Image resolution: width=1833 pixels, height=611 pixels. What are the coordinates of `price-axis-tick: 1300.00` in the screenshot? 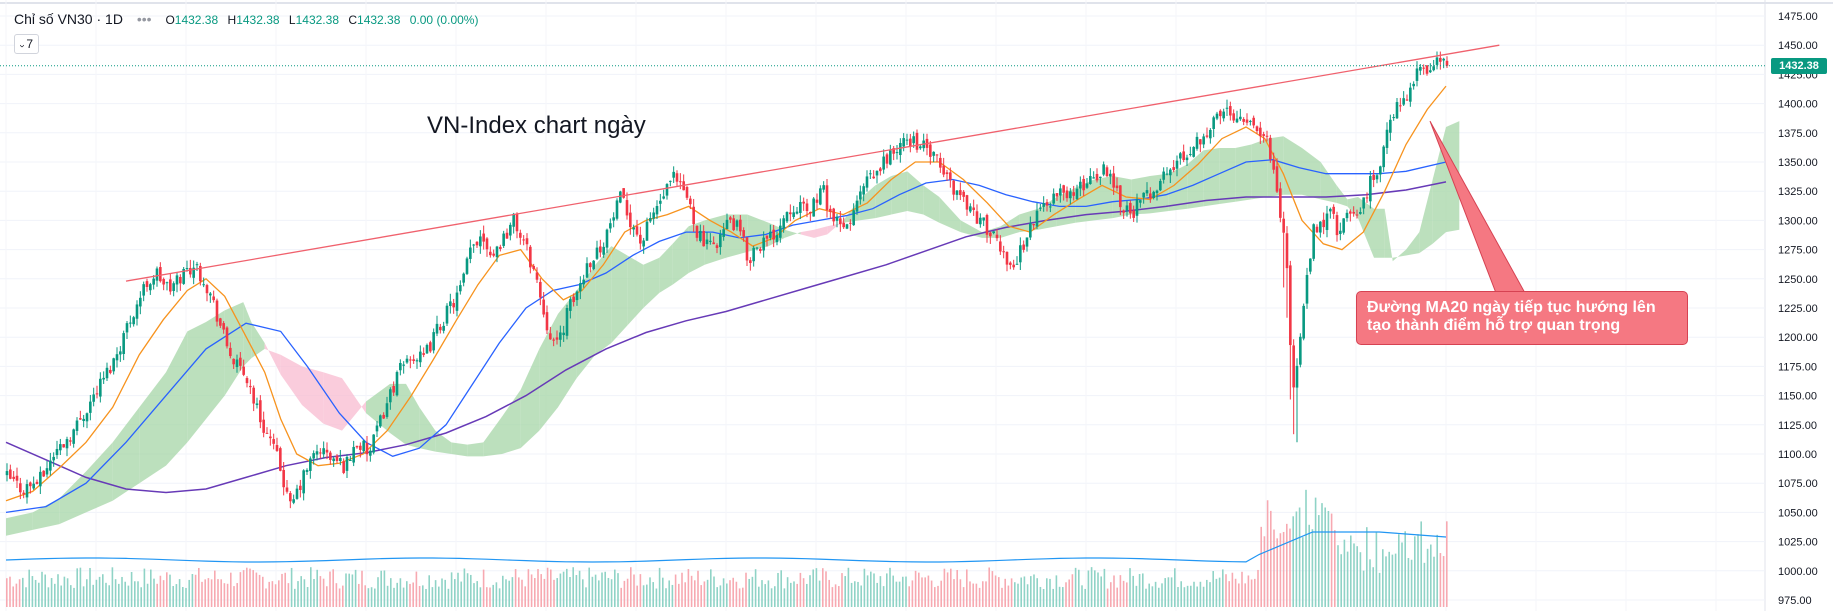 It's located at (1798, 221).